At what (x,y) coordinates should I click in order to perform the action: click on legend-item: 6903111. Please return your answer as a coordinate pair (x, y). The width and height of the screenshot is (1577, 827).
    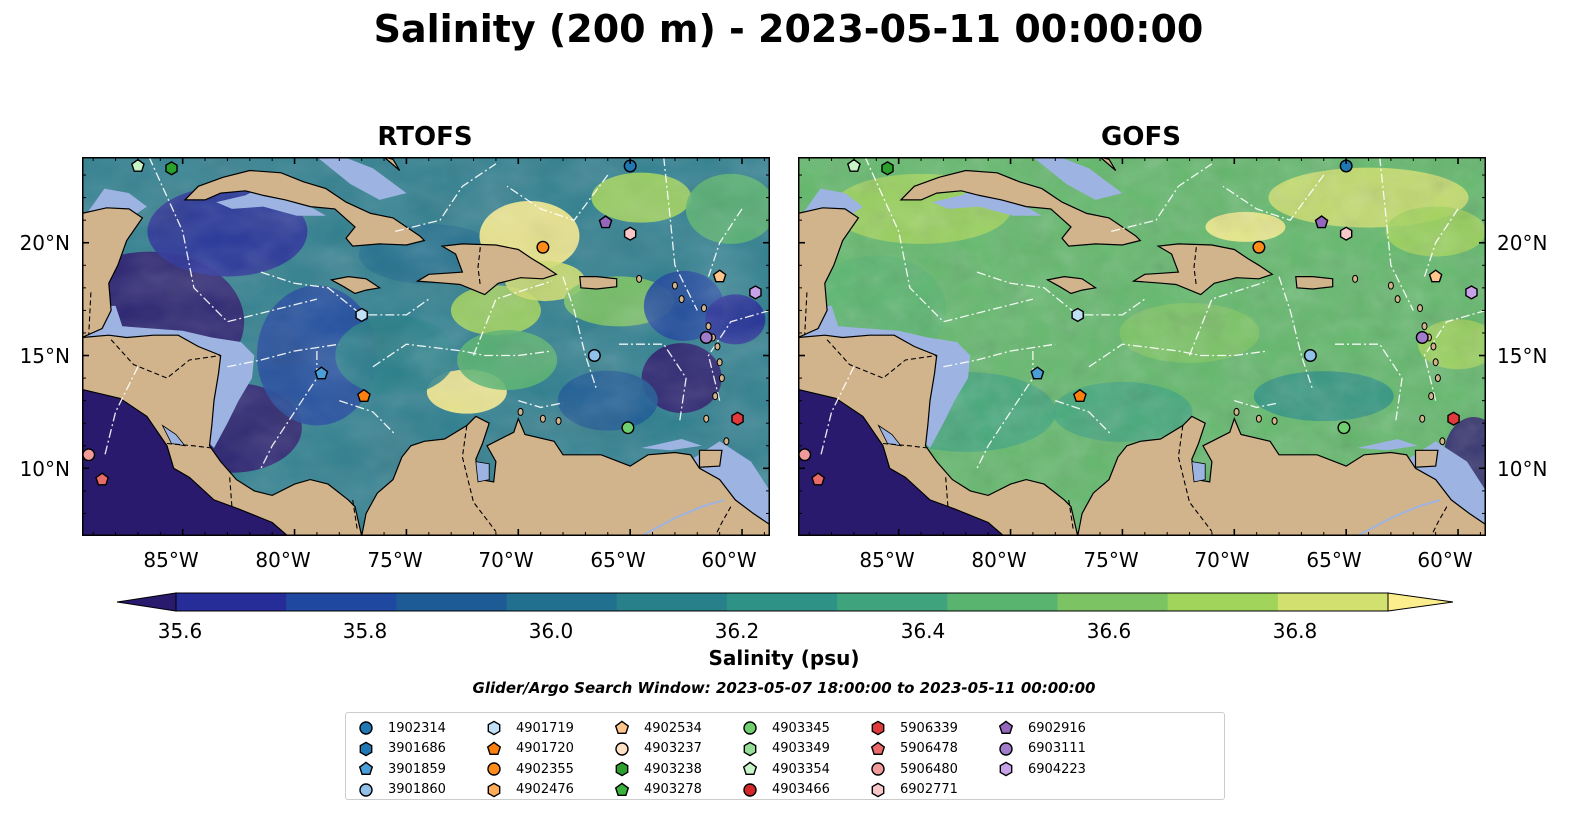
    Looking at the image, I should click on (1042, 749).